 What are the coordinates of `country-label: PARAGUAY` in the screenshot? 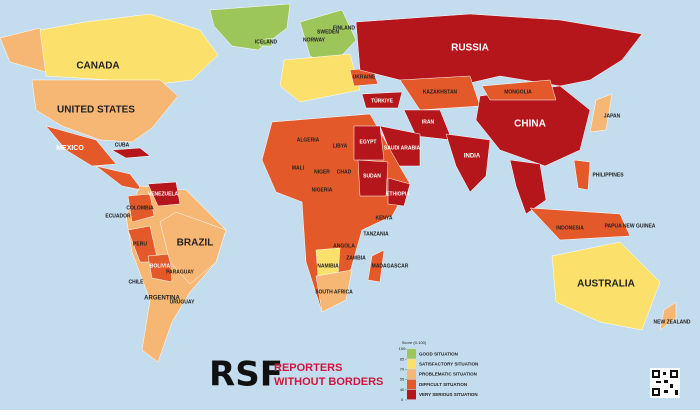 It's located at (180, 272).